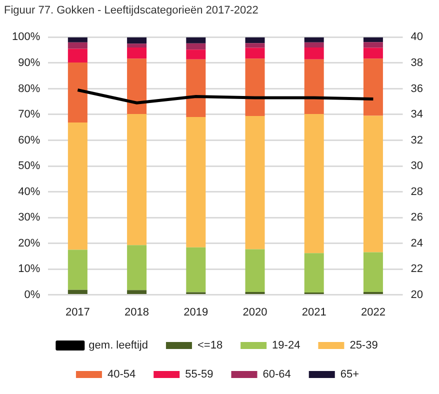 The width and height of the screenshot is (439, 394). Describe the element at coordinates (314, 312) in the screenshot. I see `x-tick-label: 2021` at that location.